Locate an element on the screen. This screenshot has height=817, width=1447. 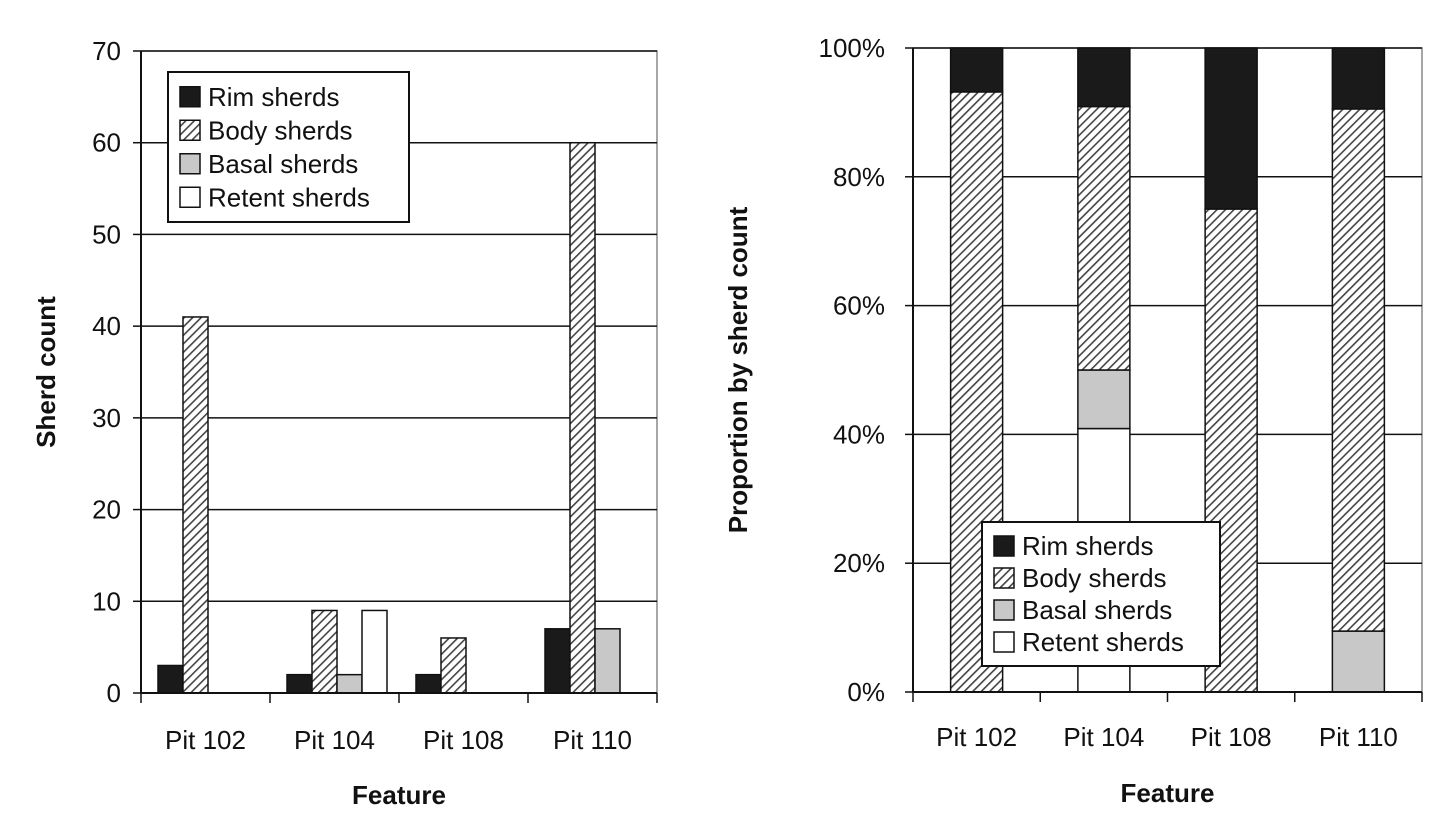
left-y-tick-label: 10 is located at coordinates (106, 601).